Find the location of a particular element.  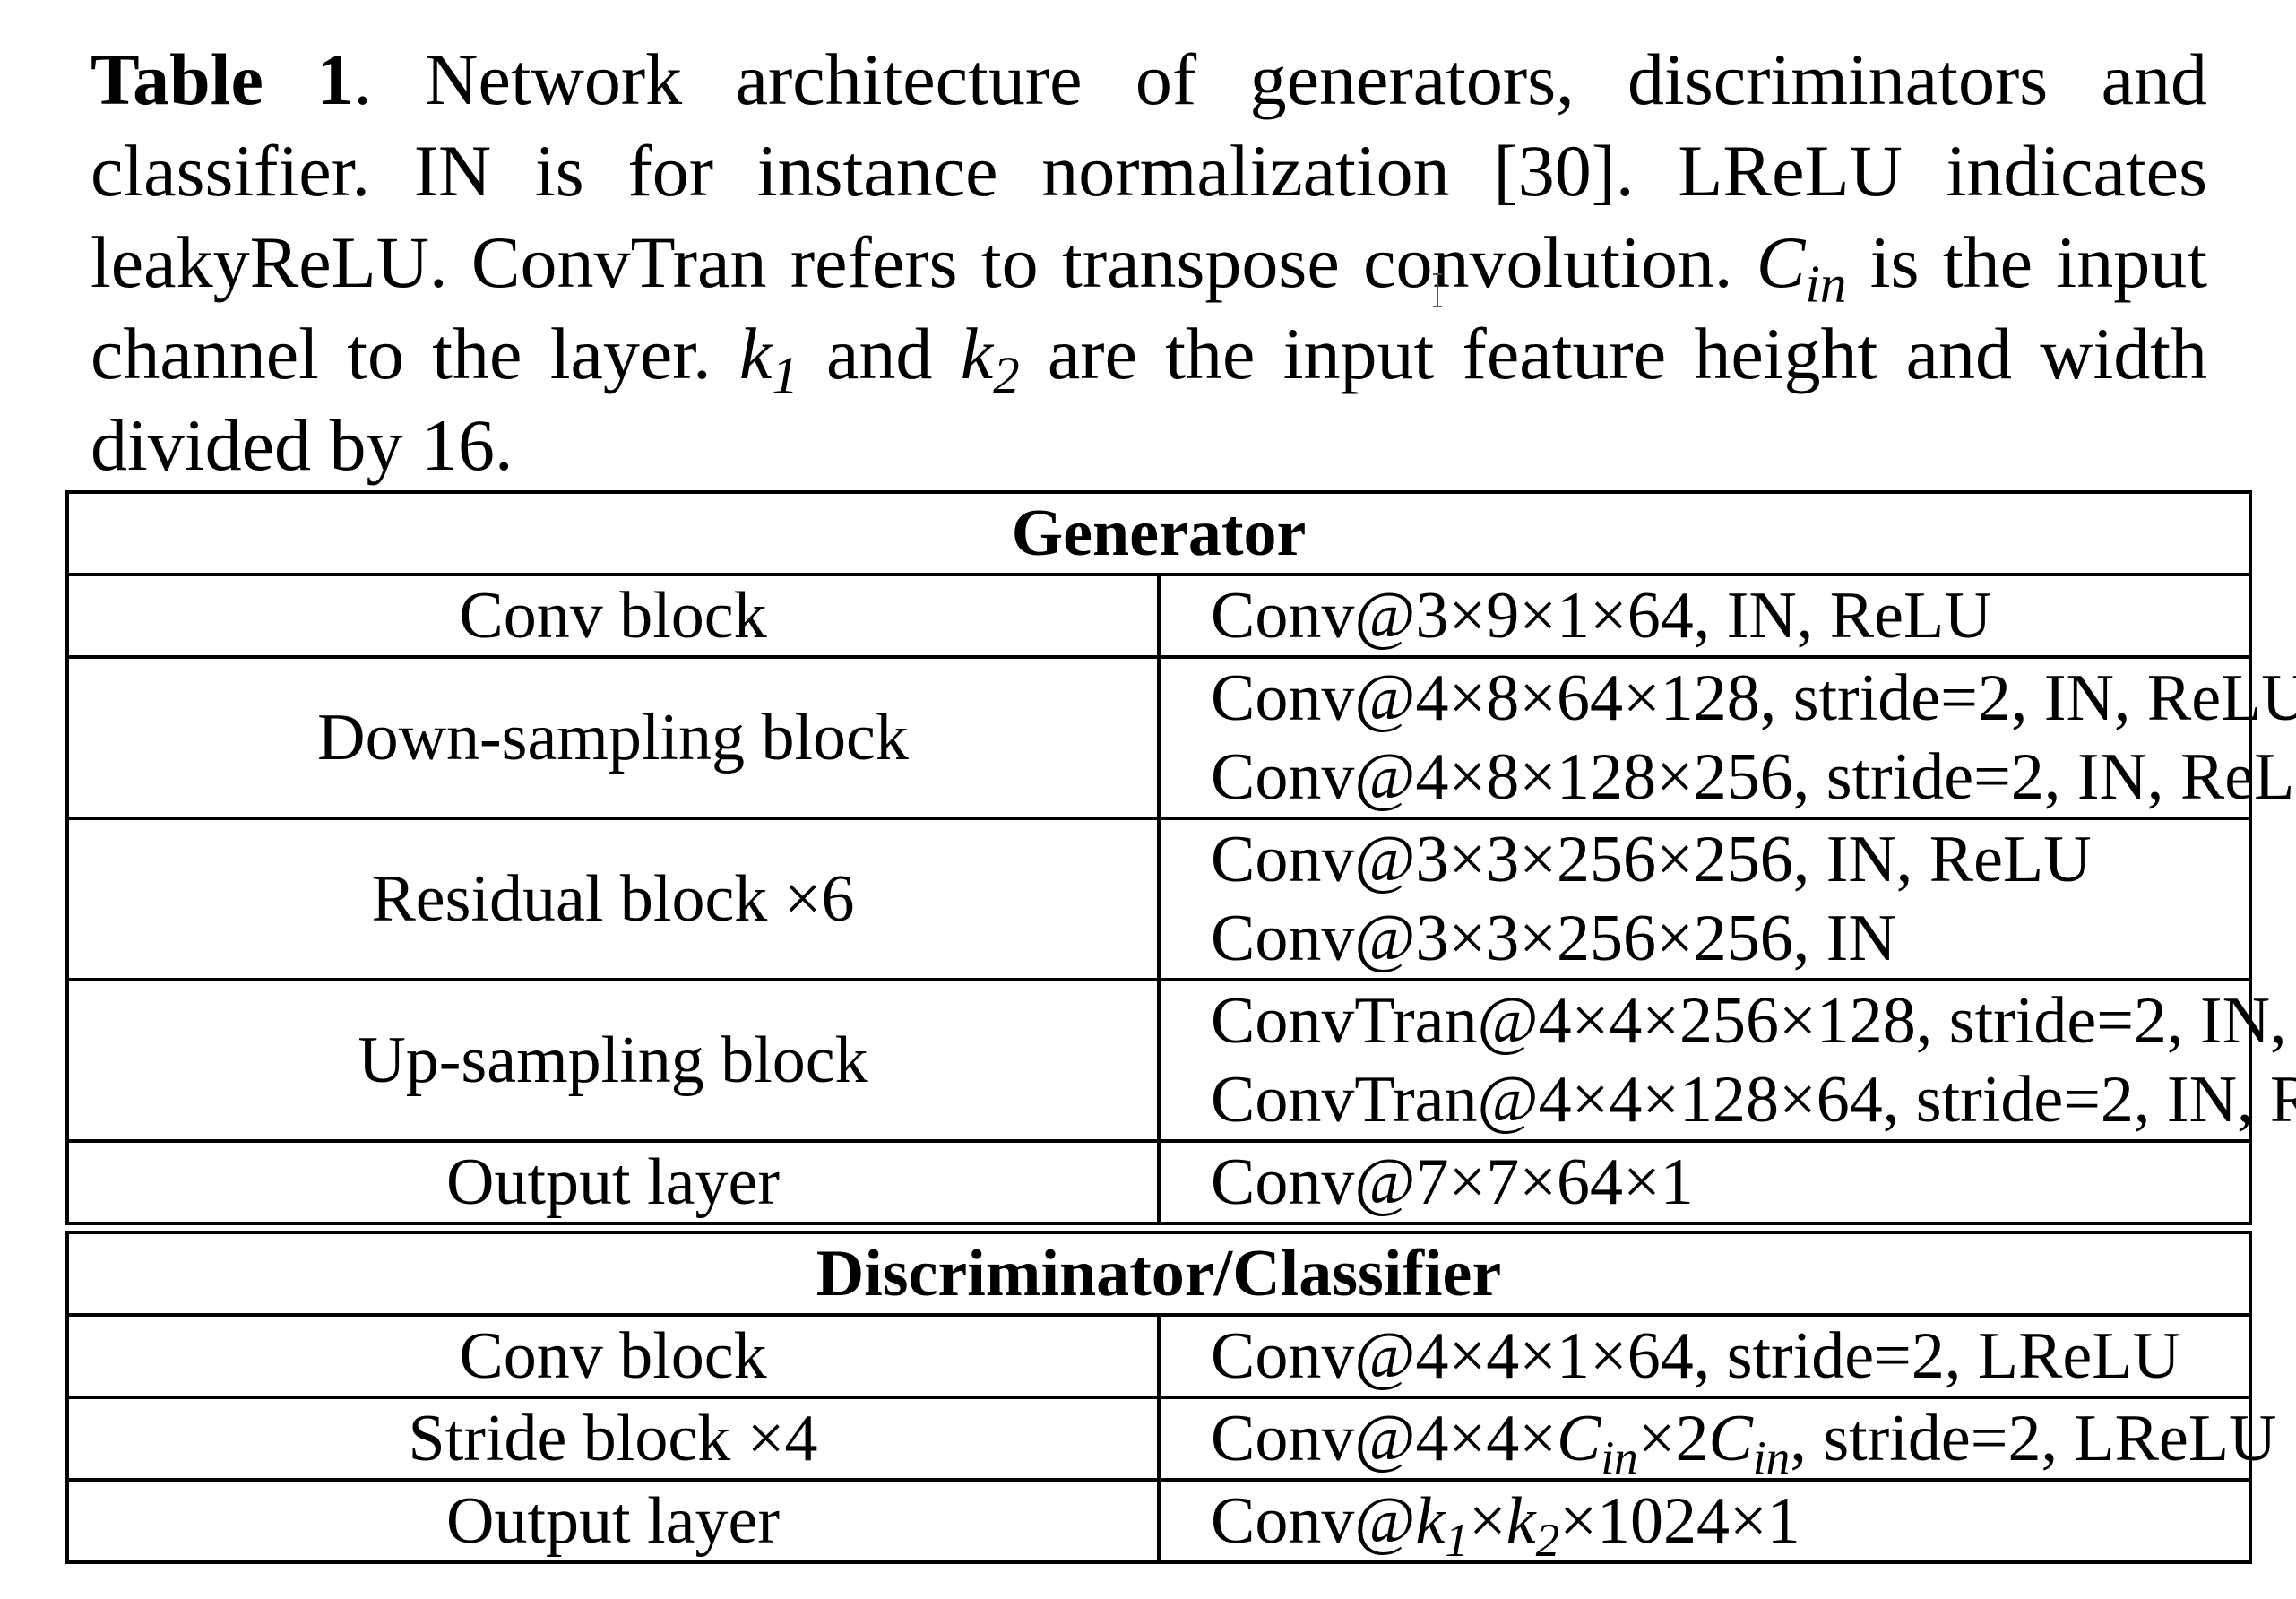

block-name: Residual block ×6 is located at coordinates (613, 899).